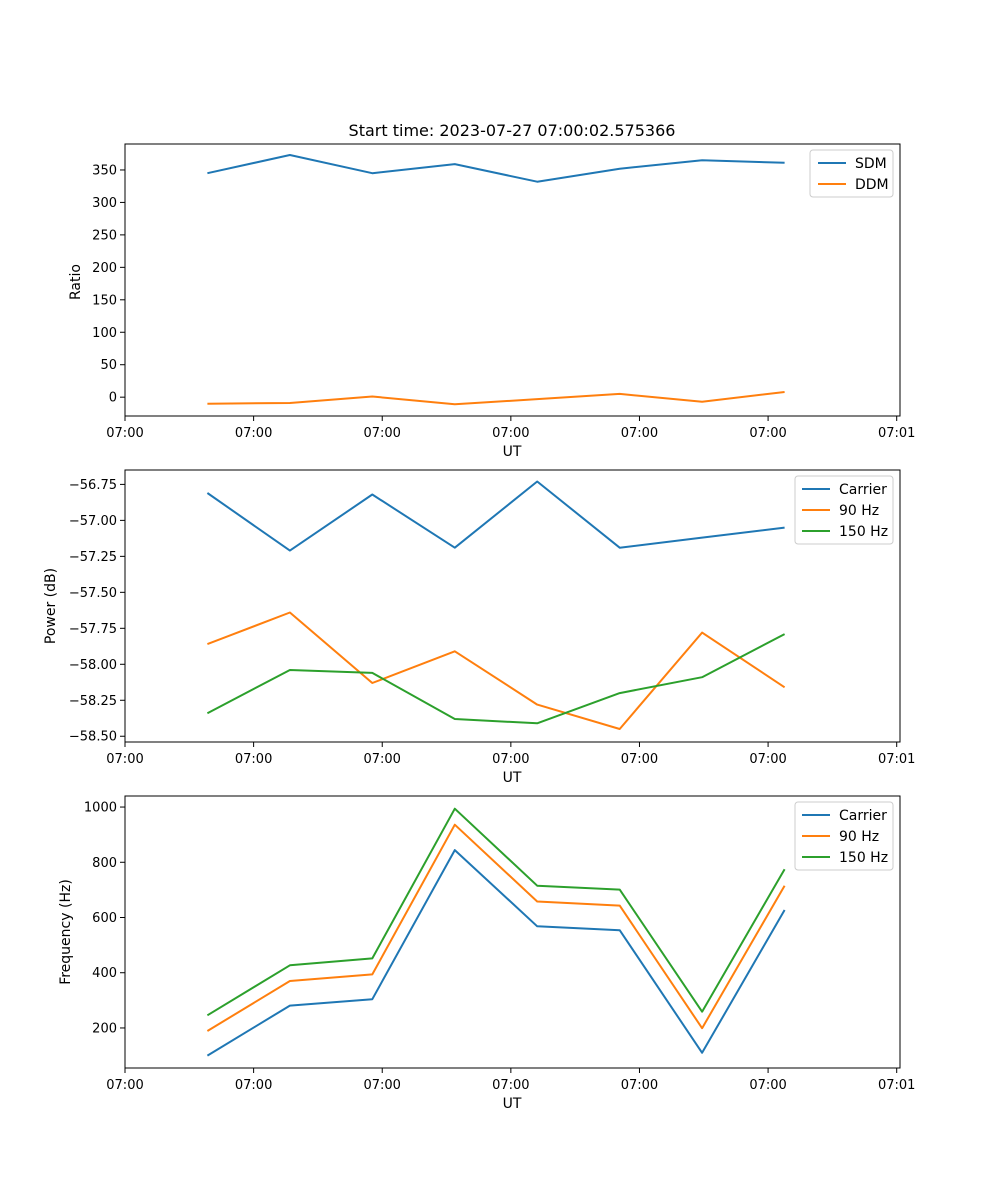  Describe the element at coordinates (93, 701) in the screenshot. I see `y-tick-label: −58.25` at that location.